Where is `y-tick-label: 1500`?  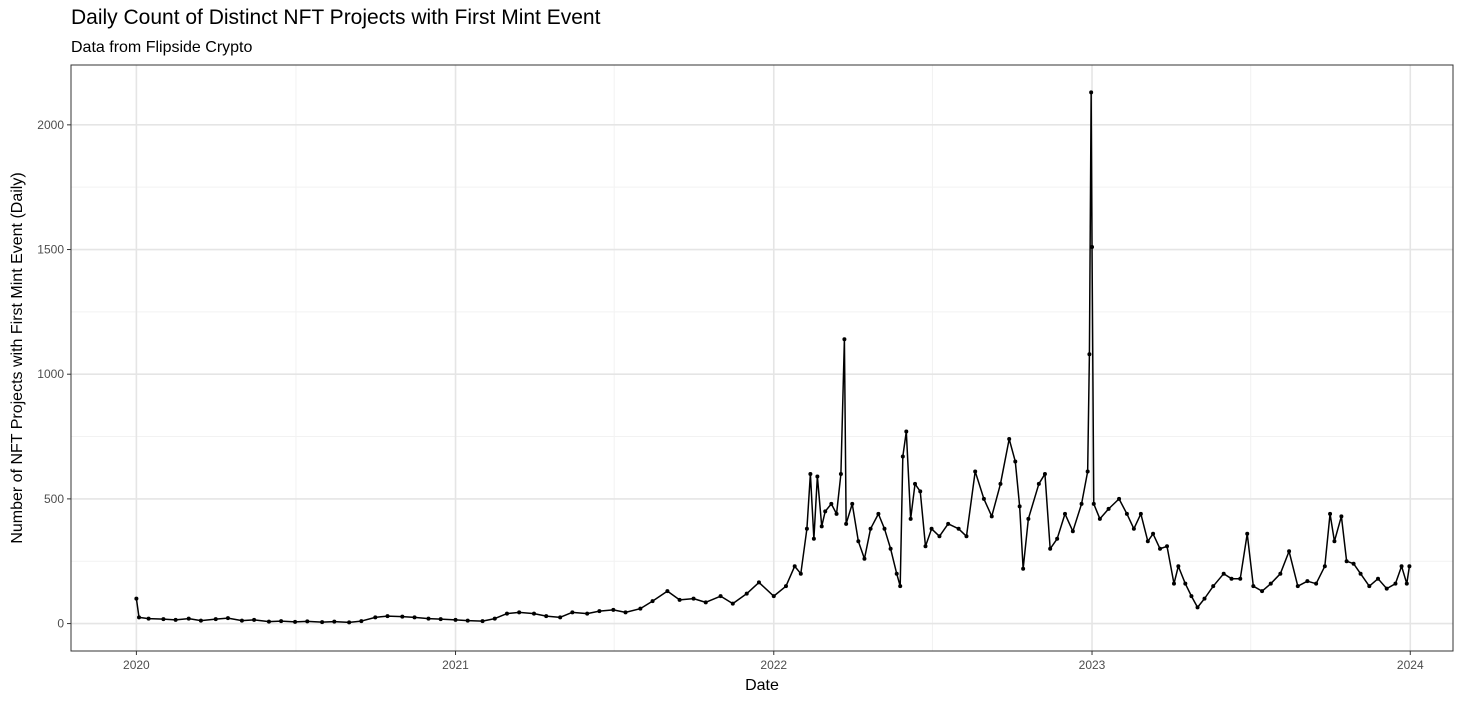
y-tick-label: 1500 is located at coordinates (50, 250).